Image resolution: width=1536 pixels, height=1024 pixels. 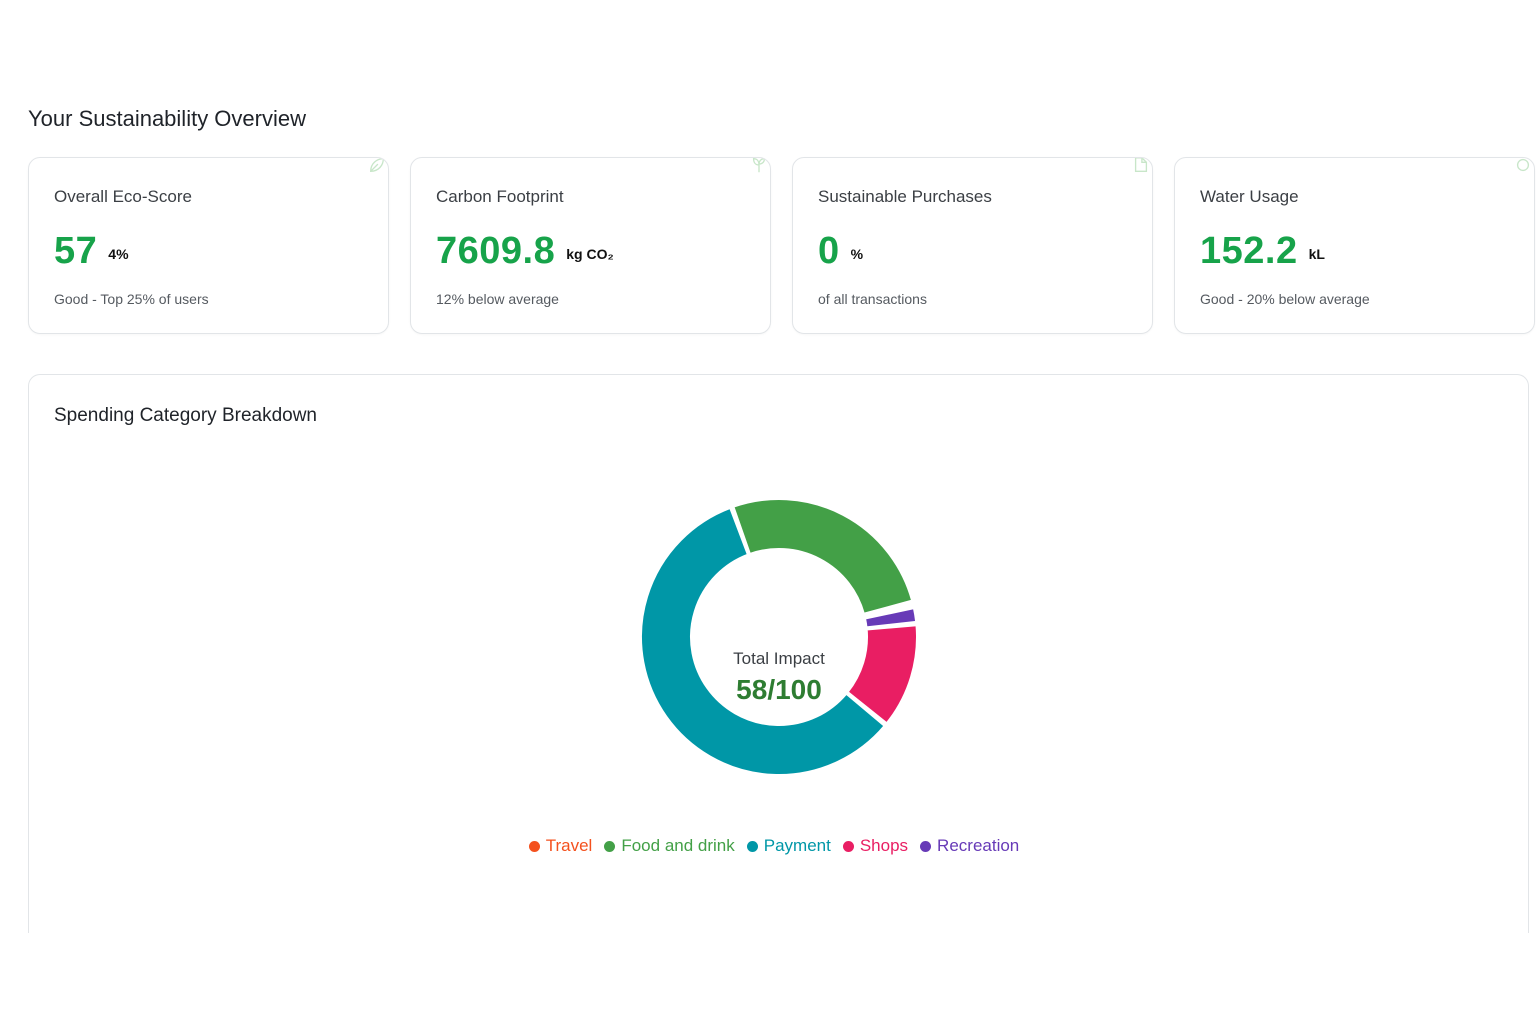 I want to click on donut-slice-food-and-drink, so click(x=823, y=556).